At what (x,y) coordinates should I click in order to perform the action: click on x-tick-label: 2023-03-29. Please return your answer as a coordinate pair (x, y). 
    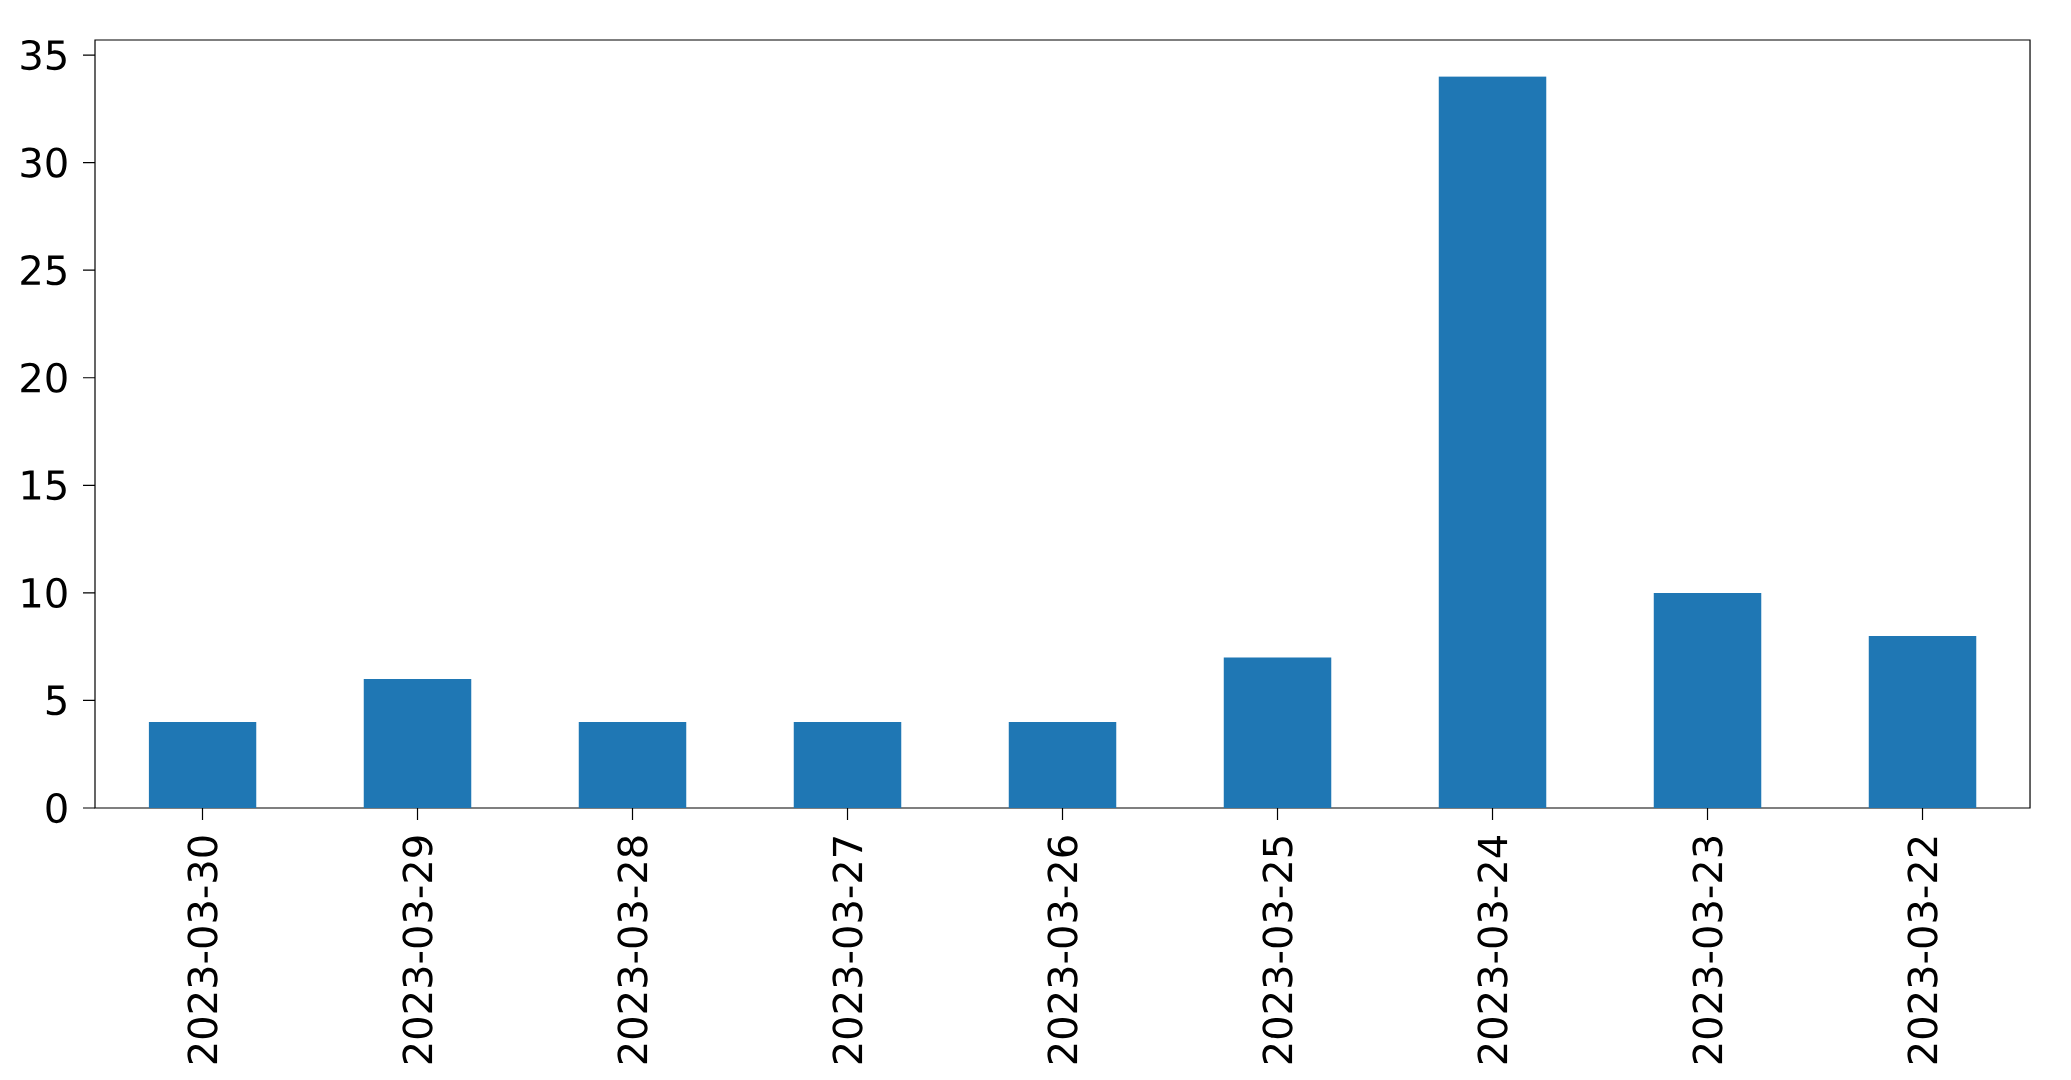
    Looking at the image, I should click on (417, 950).